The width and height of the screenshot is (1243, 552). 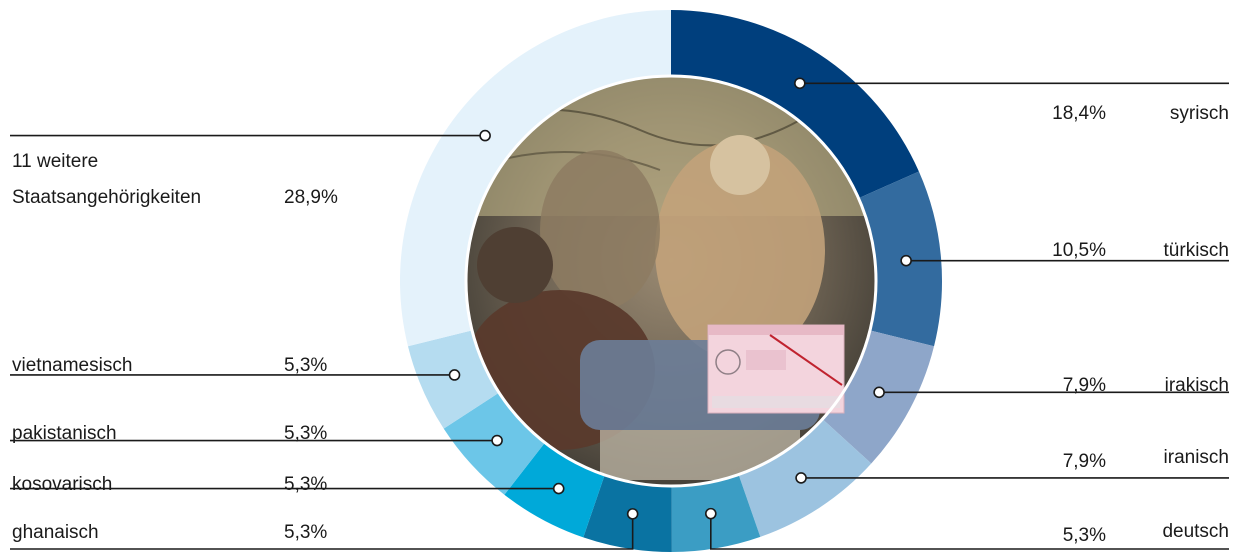 I want to click on marker-vietnamesisch, so click(x=454, y=375).